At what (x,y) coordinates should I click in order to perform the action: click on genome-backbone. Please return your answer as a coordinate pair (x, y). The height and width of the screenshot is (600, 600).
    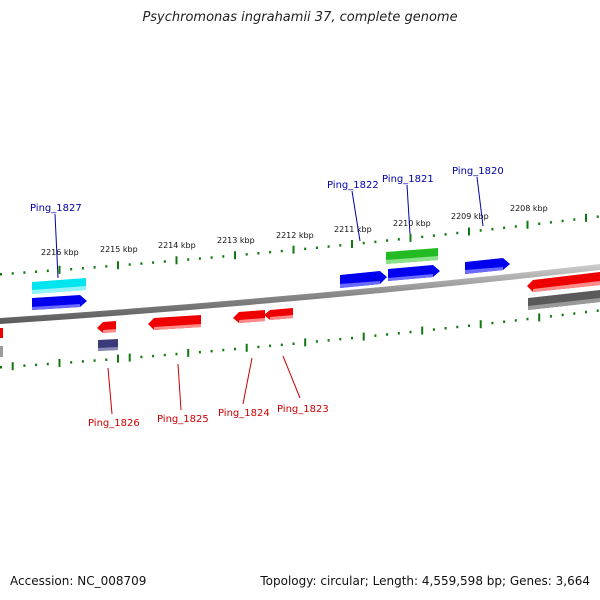
    Looking at the image, I should click on (300, 294).